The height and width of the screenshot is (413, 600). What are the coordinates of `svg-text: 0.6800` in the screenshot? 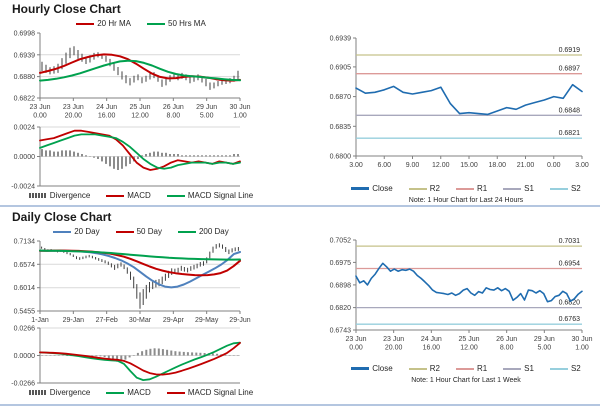 It's located at (341, 157).